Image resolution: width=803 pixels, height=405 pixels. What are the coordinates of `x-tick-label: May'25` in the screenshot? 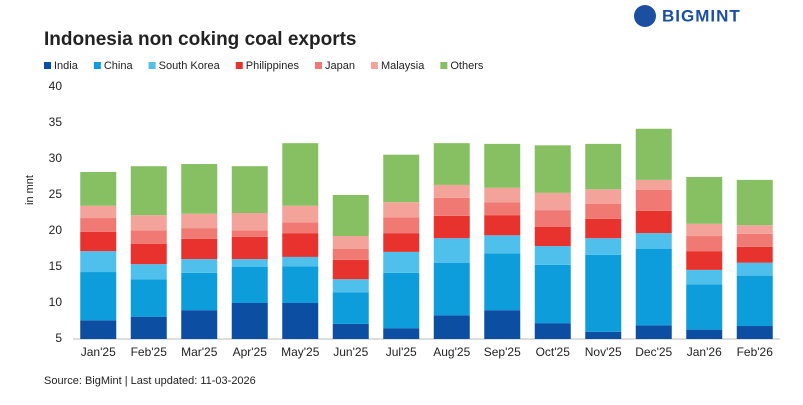 It's located at (300, 352).